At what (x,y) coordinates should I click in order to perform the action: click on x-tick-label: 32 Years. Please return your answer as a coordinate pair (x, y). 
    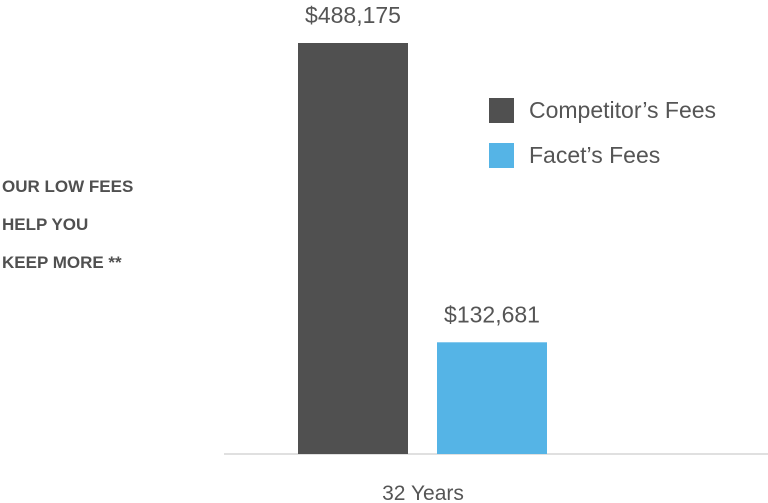
    Looking at the image, I should click on (423, 492).